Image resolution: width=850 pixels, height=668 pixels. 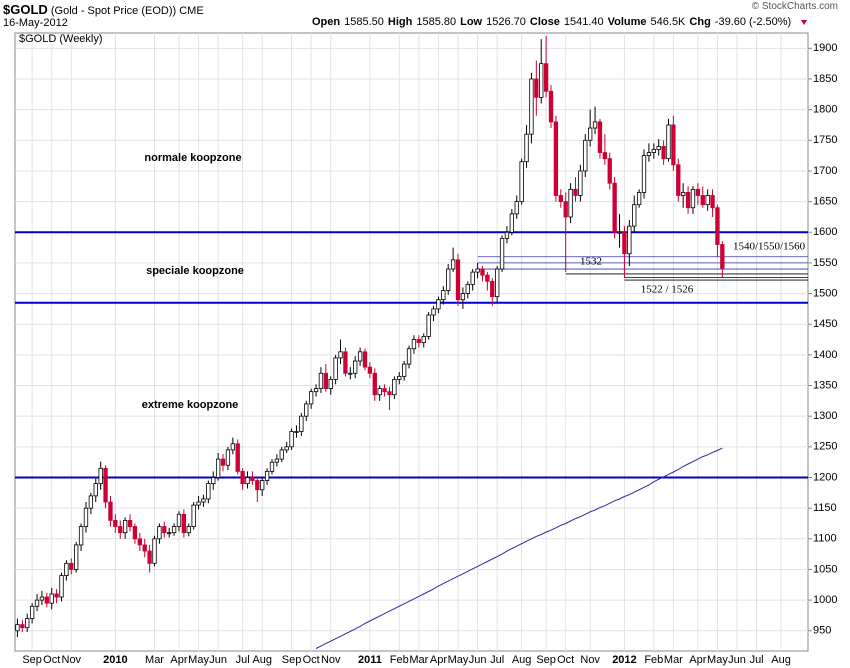 I want to click on y-tick-label: 1700, so click(x=825, y=171).